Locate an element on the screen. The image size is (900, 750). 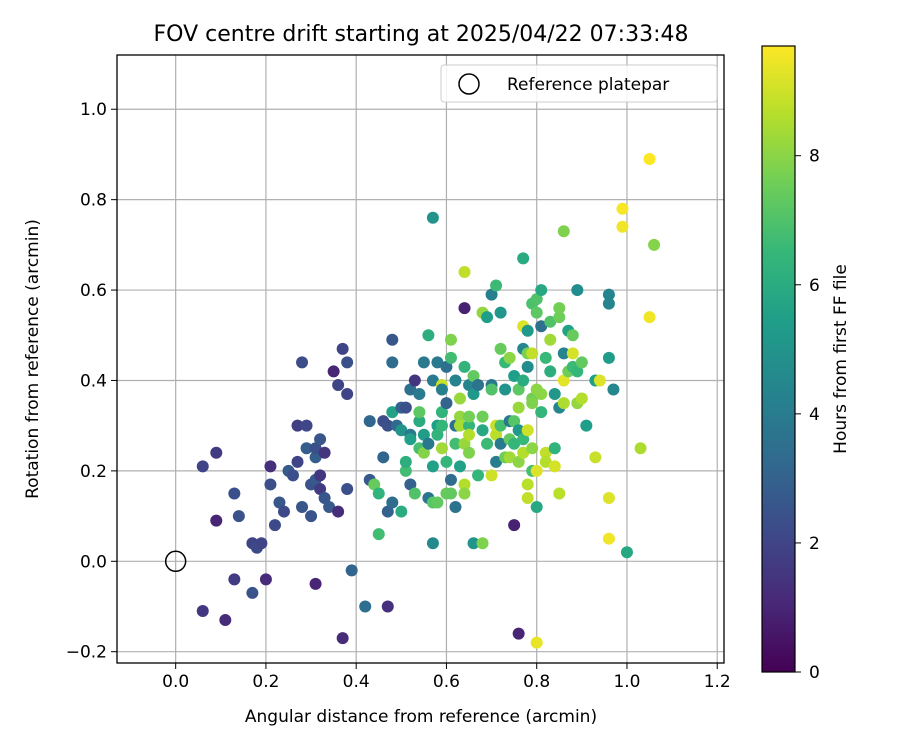
legend: Reference platepar is located at coordinates (579, 83).